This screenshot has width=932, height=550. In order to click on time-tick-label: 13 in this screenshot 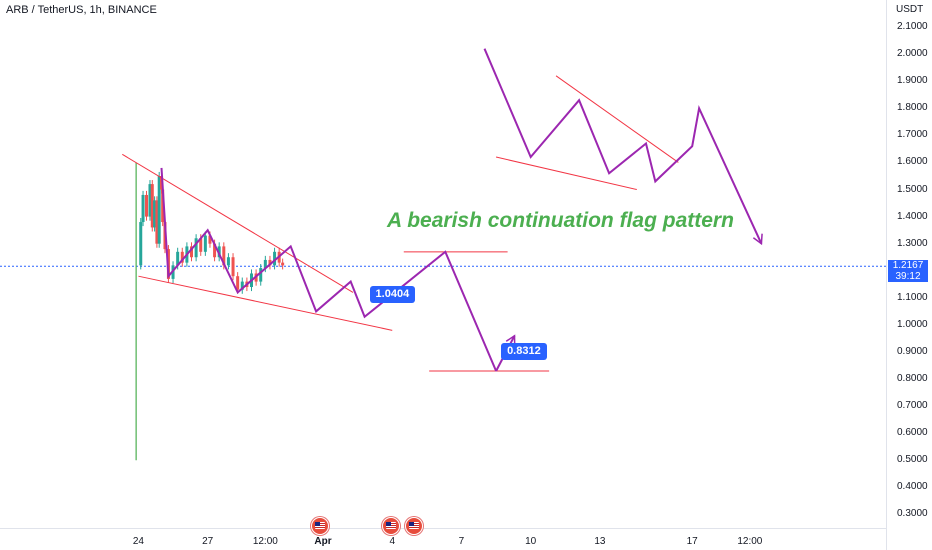, I will do `click(600, 541)`.